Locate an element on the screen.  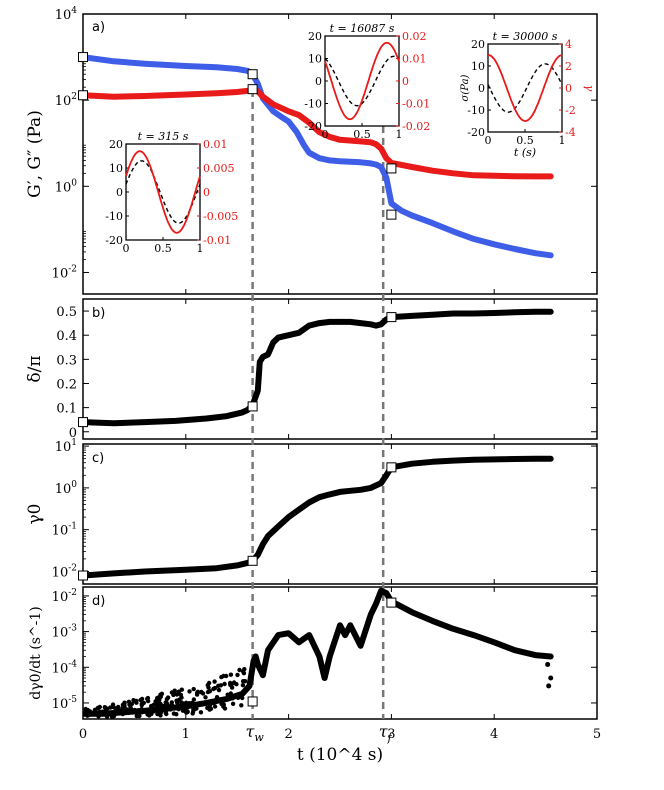
inset-right-ylabel: γ is located at coordinates (589, 88).